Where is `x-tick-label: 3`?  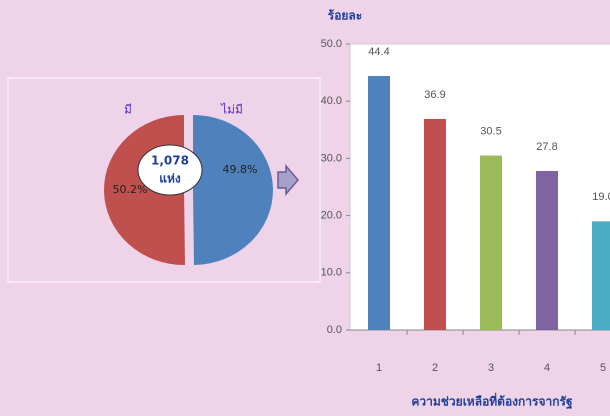 x-tick-label: 3 is located at coordinates (491, 368).